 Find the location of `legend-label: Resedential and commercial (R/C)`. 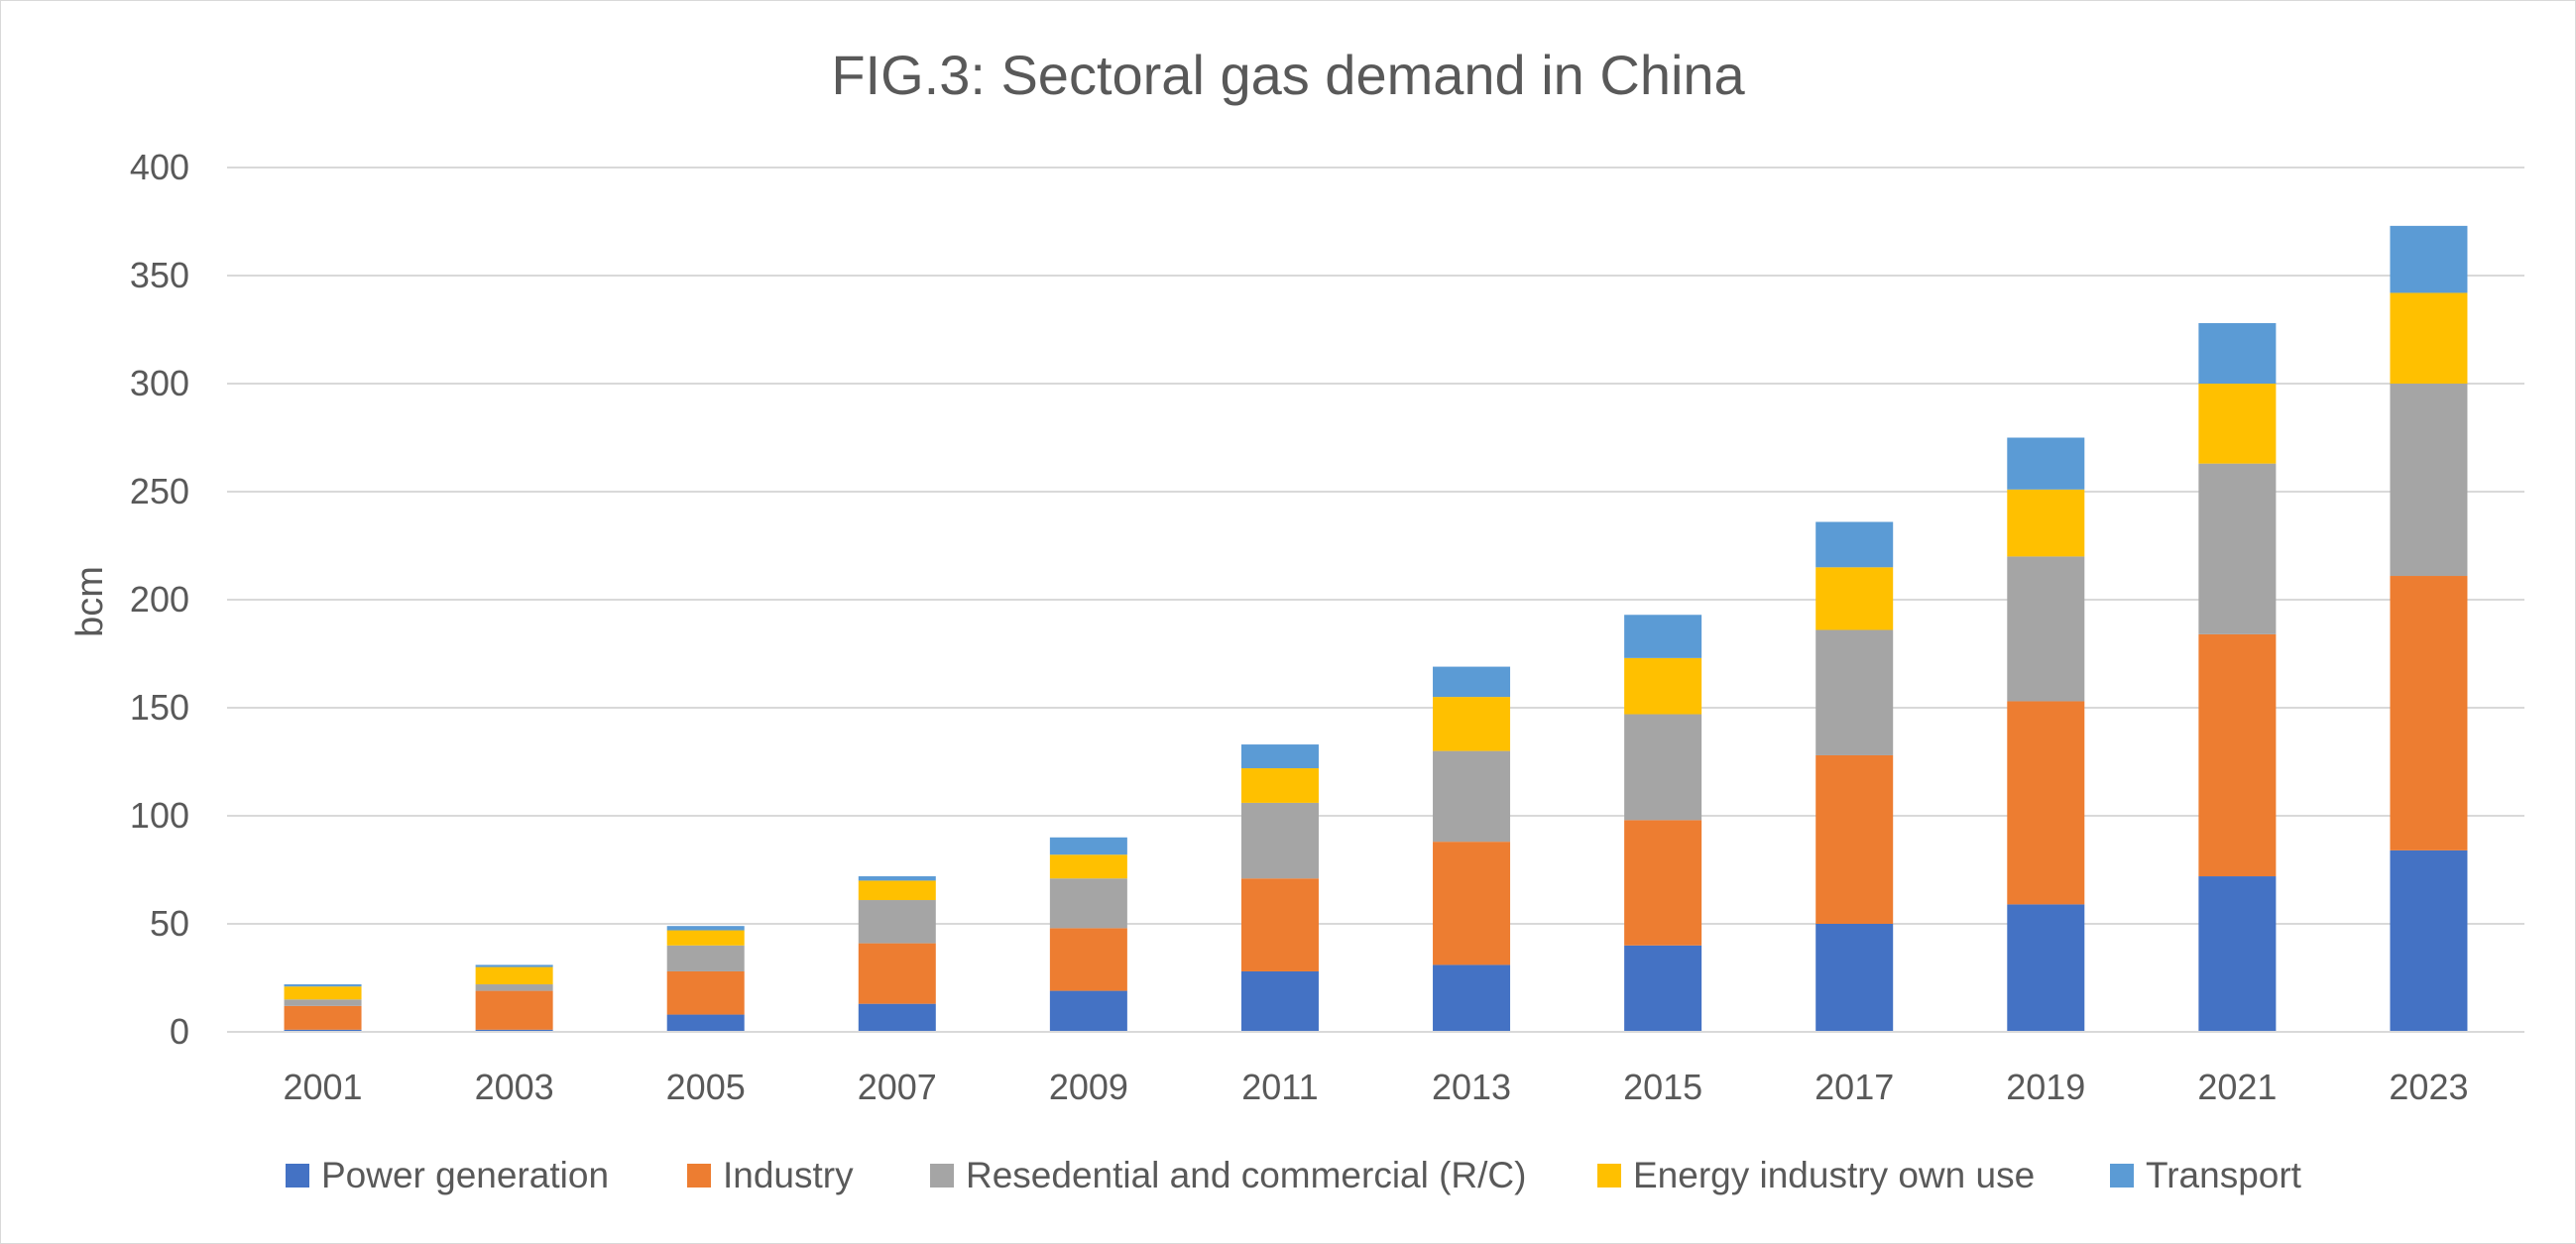

legend-label: Resedential and commercial (R/C) is located at coordinates (1246, 1175).